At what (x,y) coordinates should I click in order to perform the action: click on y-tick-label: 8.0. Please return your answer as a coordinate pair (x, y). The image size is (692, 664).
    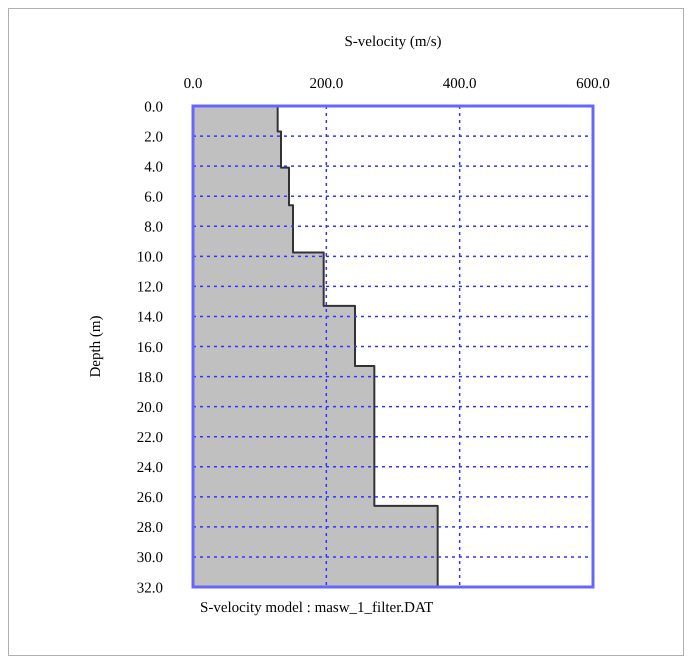
    Looking at the image, I should click on (153, 228).